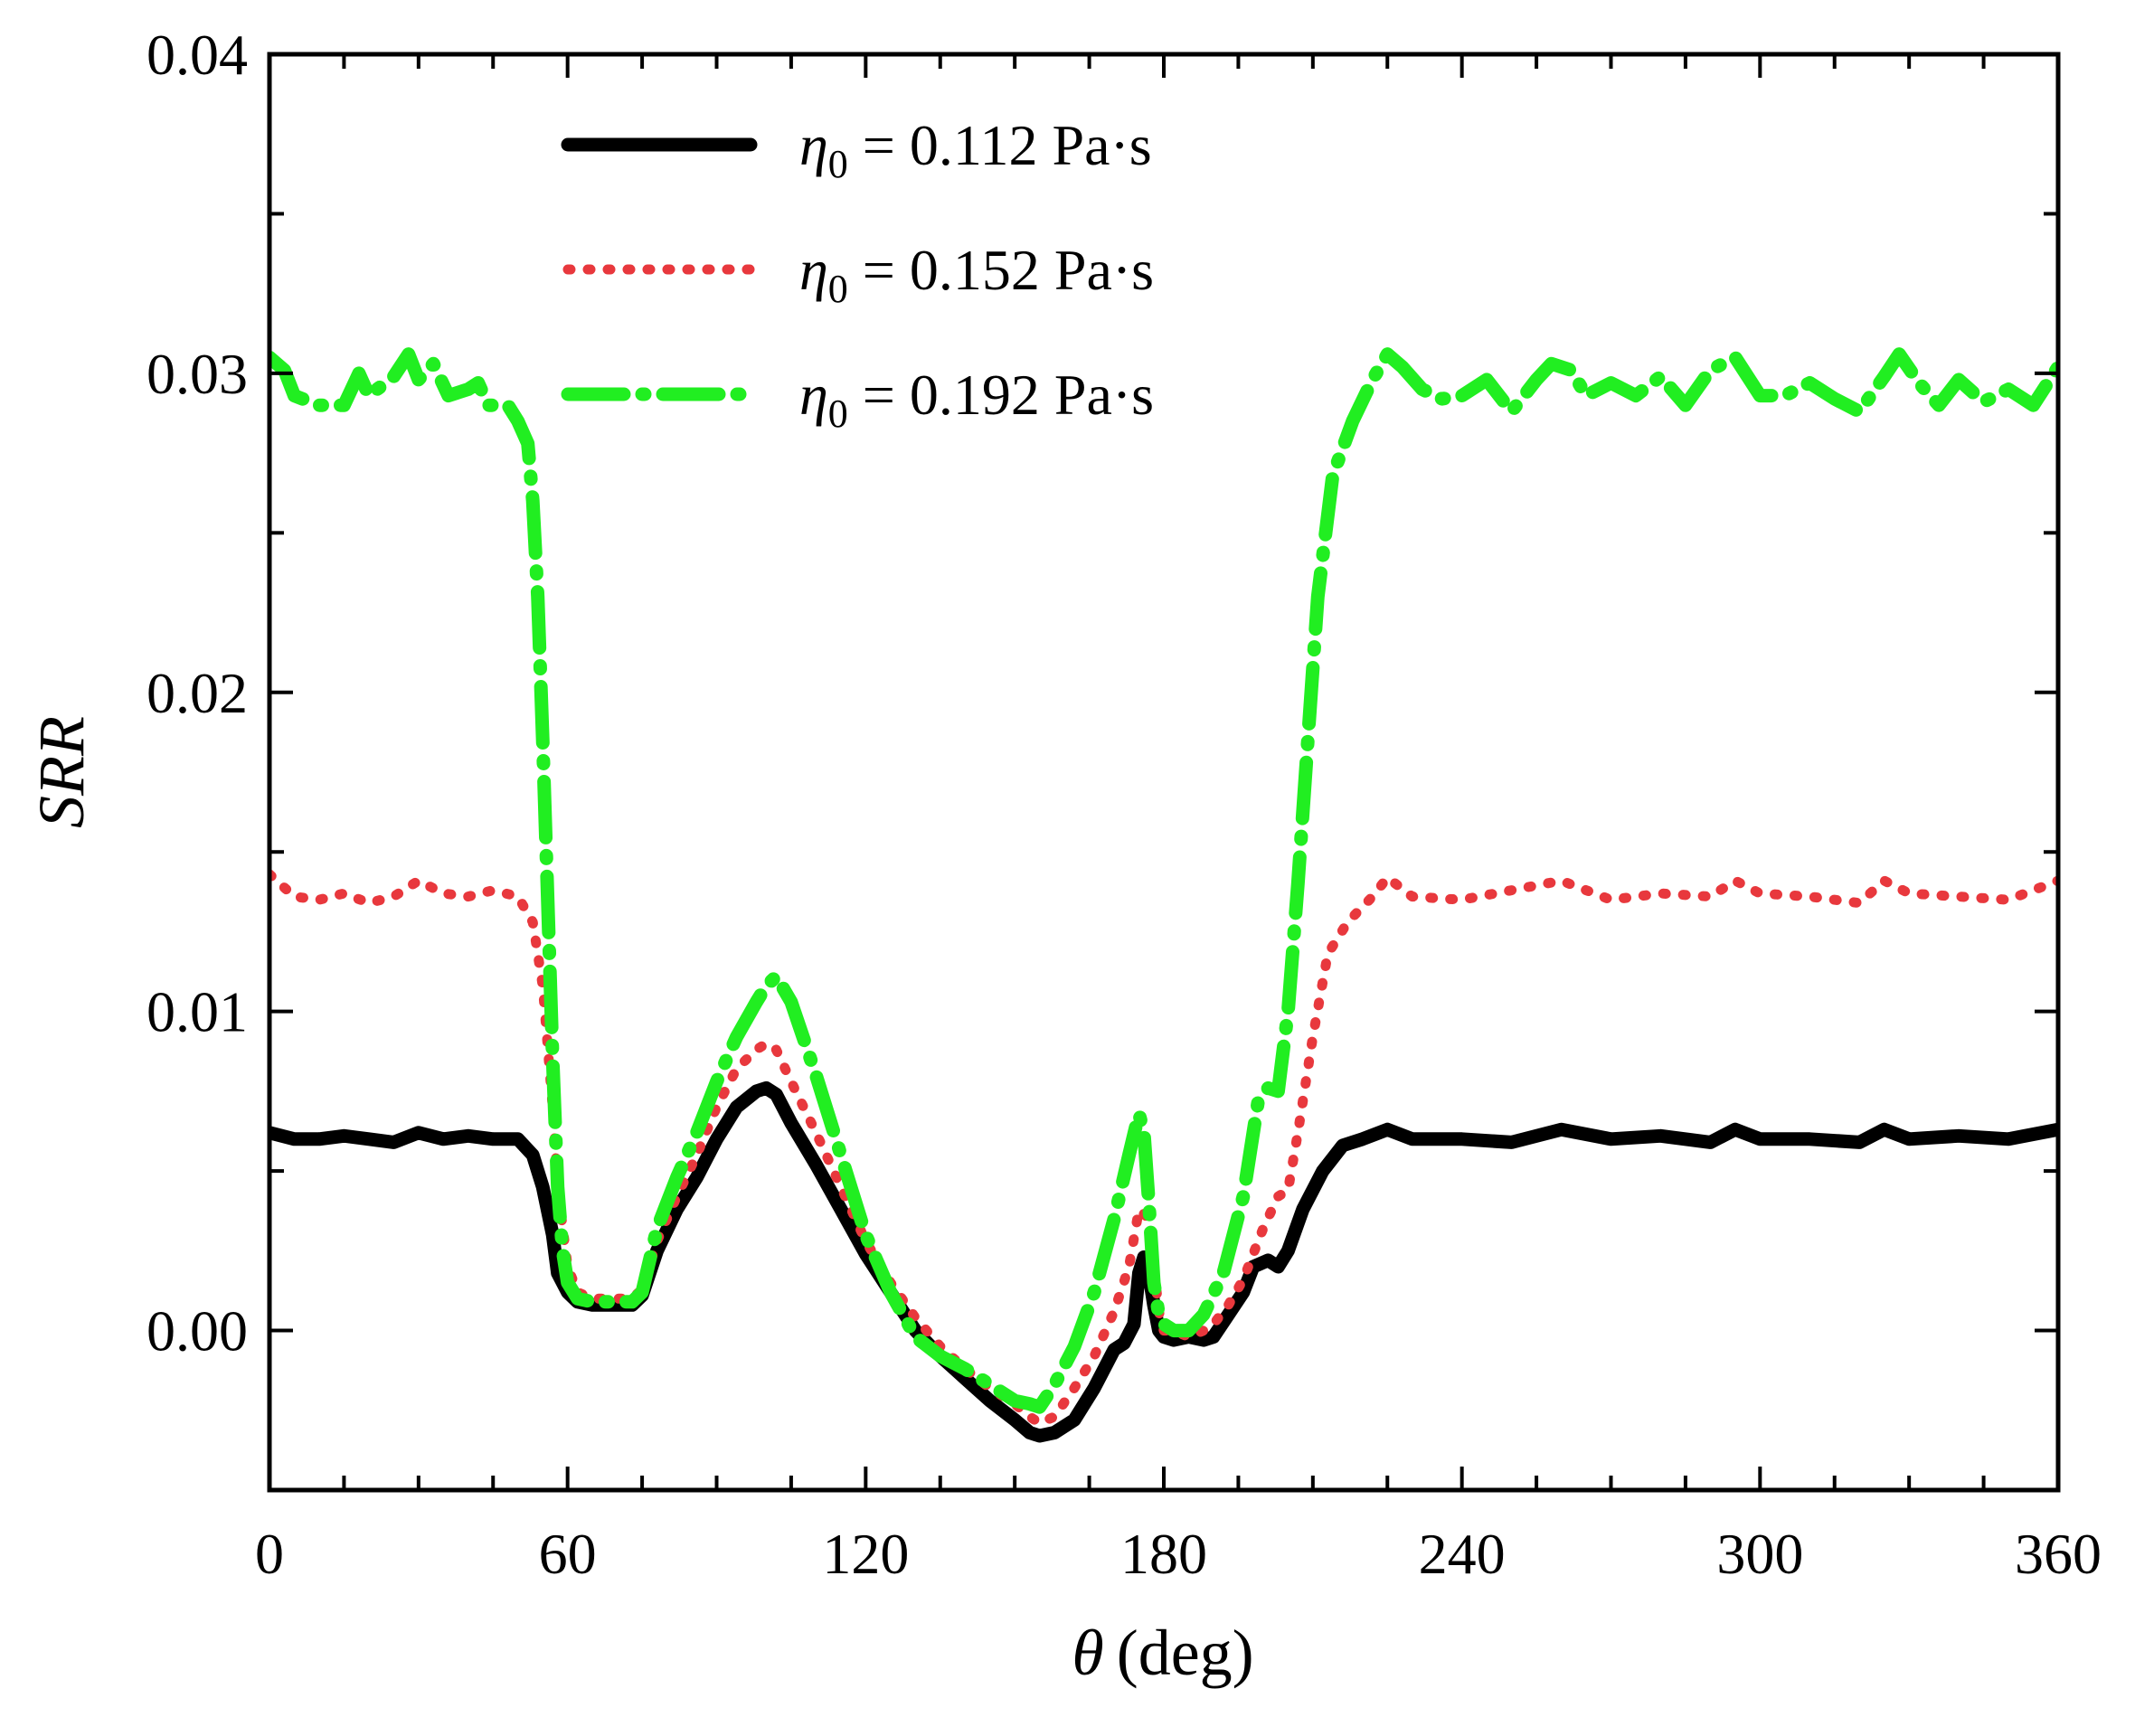  Describe the element at coordinates (1001, 270) in the screenshot. I see `legend-value: = 0.152 Pa·s` at that location.